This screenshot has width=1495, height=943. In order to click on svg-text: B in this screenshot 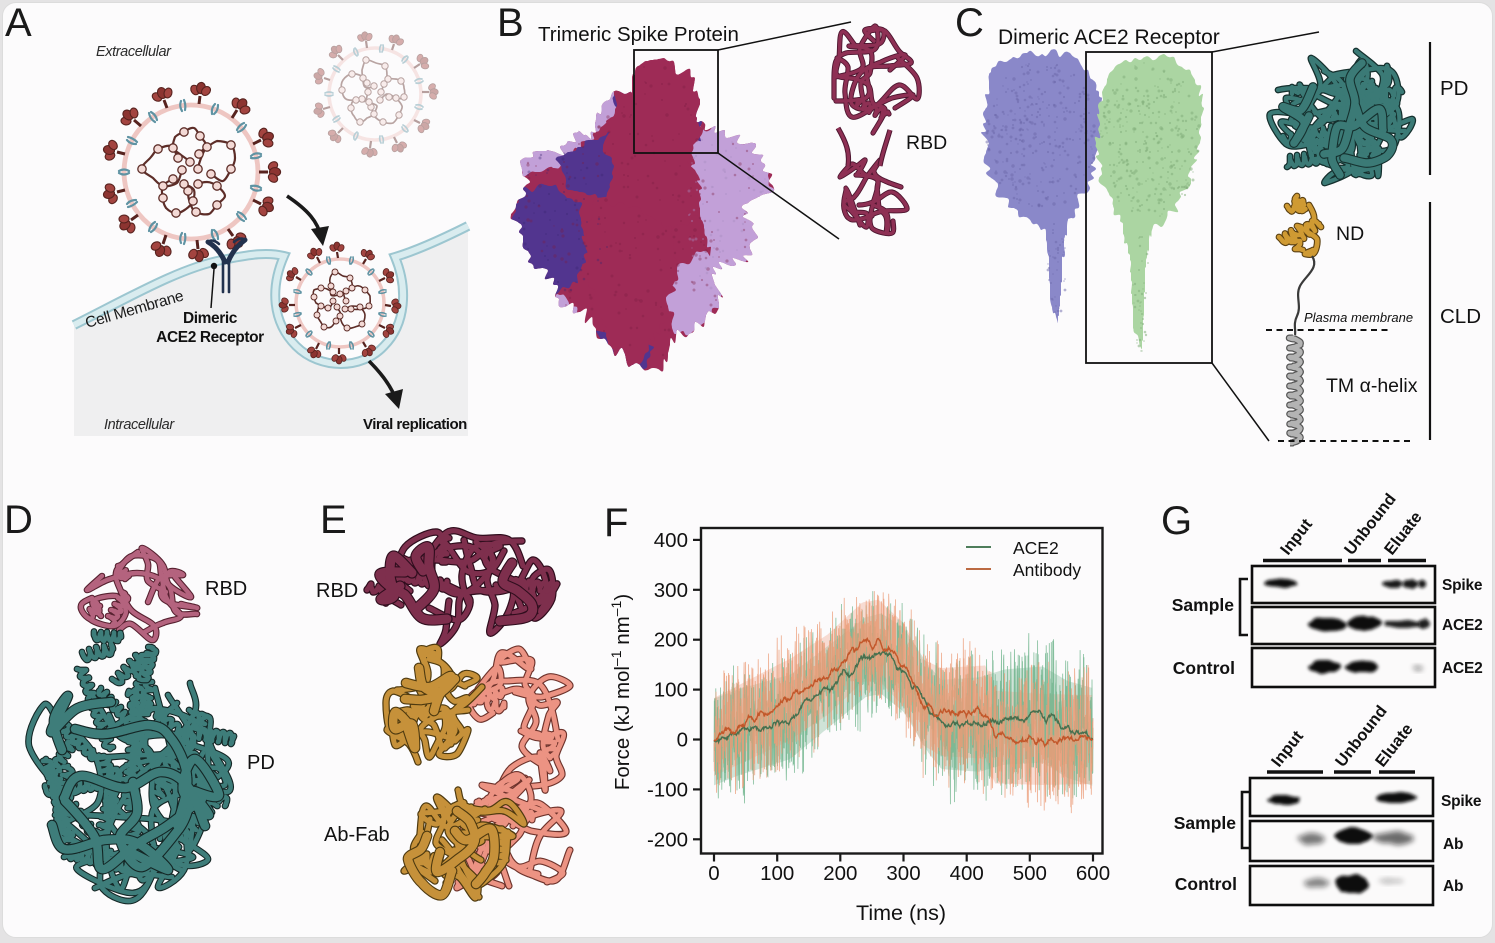, I will do `click(510, 23)`.